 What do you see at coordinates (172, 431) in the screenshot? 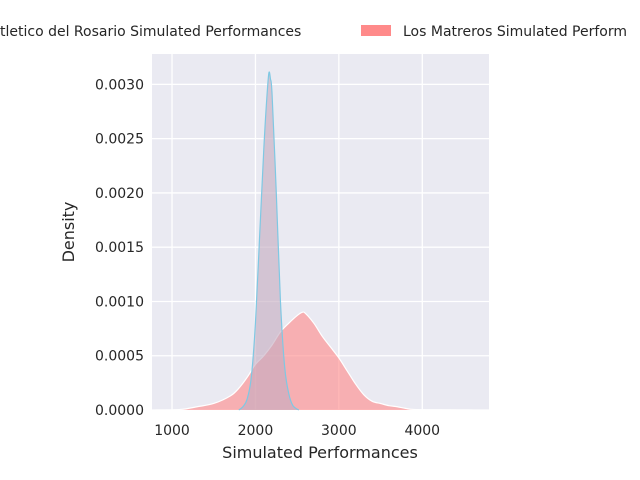
I see `x-tick-label-1000: 1000` at bounding box center [172, 431].